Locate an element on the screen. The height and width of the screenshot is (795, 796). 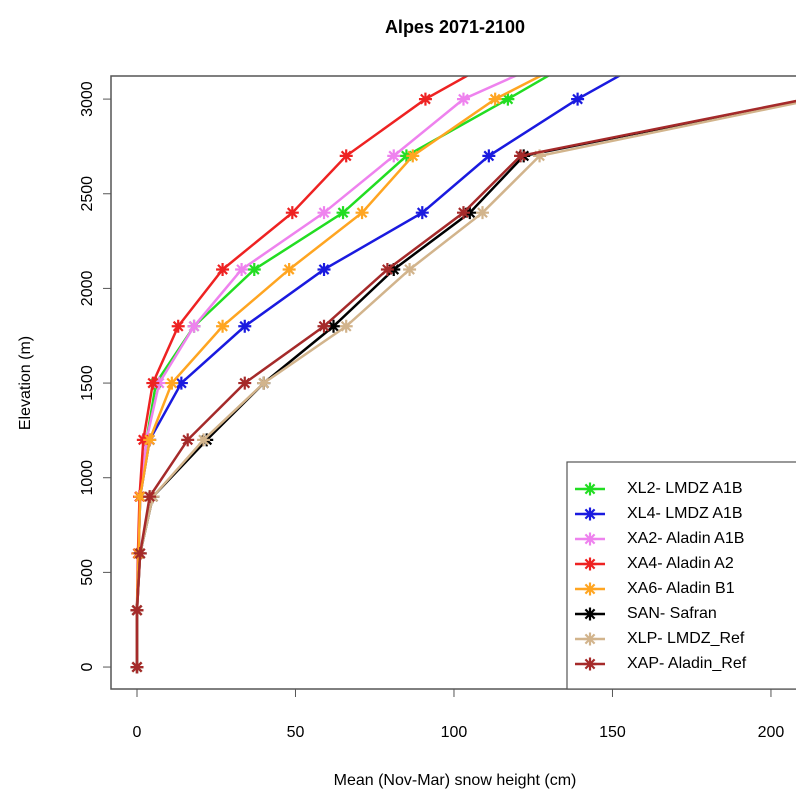
legend-label: XLP- LMDZ_Ref is located at coordinates (686, 638).